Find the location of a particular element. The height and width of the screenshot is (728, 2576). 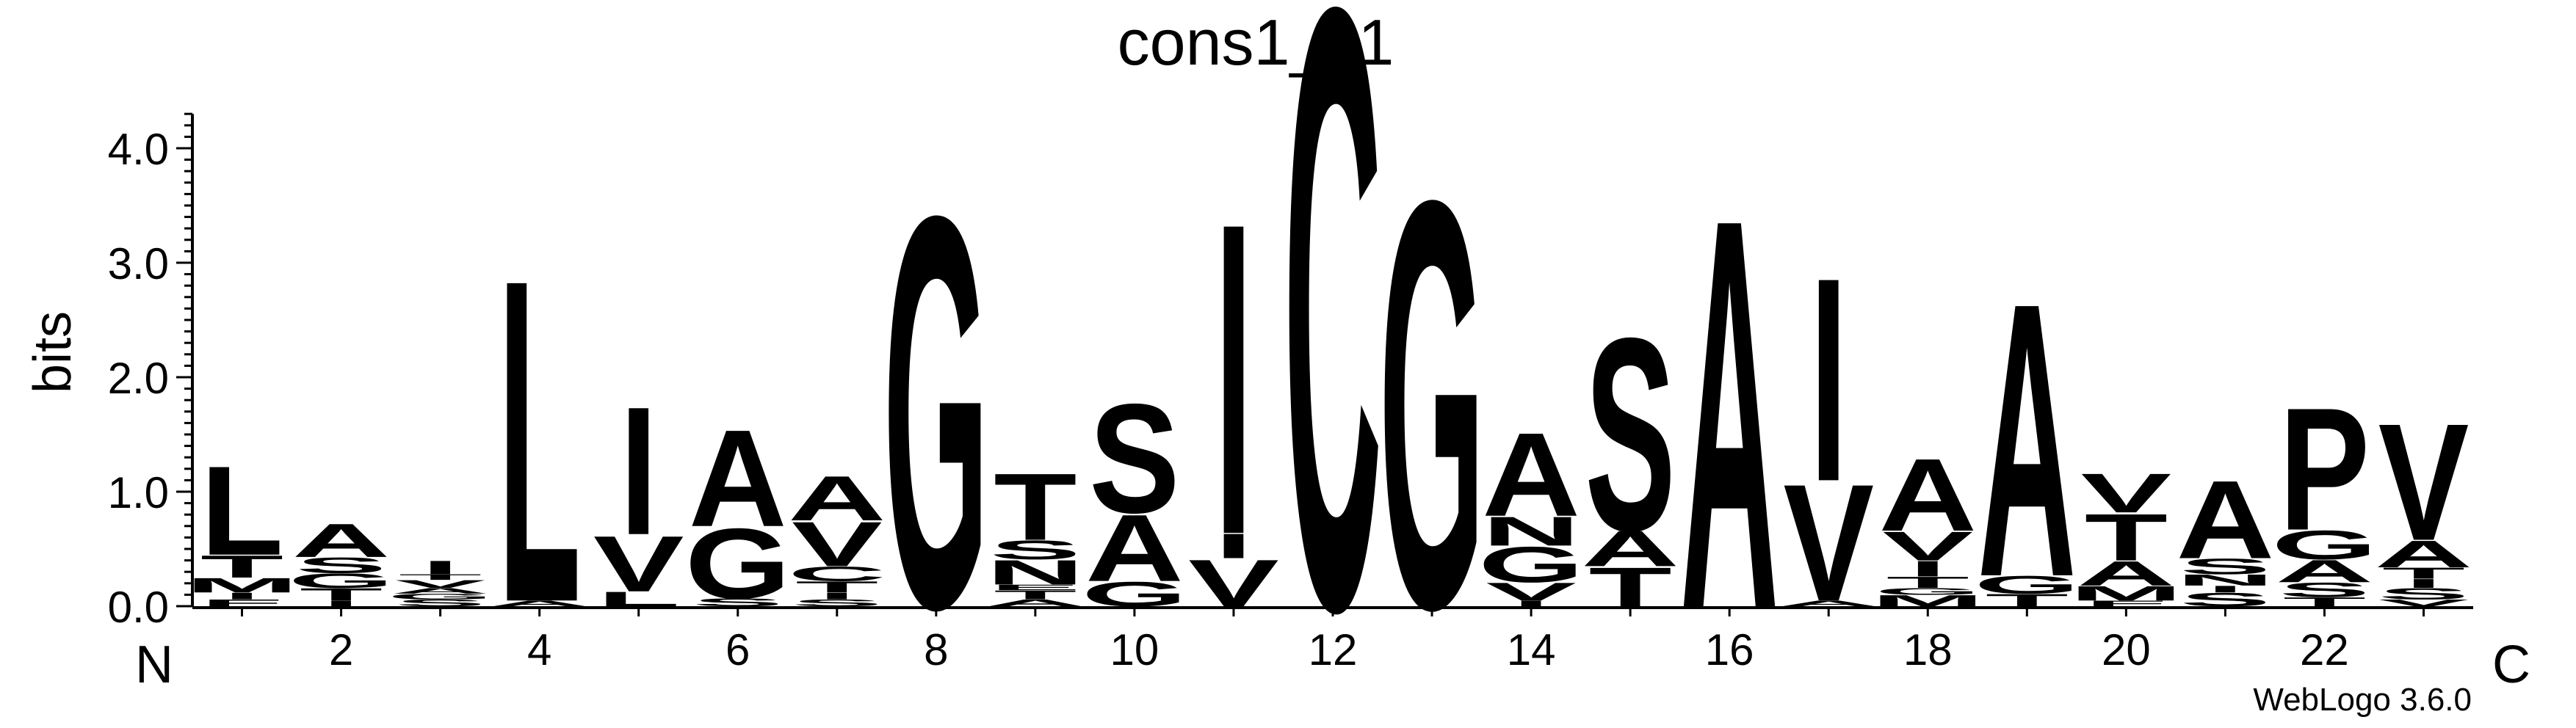

x-tick-label: 6 is located at coordinates (738, 649).